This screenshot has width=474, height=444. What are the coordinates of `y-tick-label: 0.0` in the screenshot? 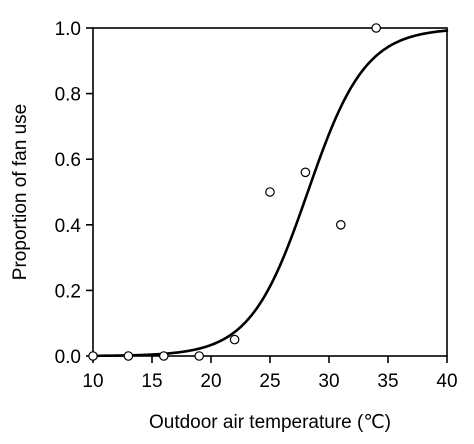 It's located at (68, 357).